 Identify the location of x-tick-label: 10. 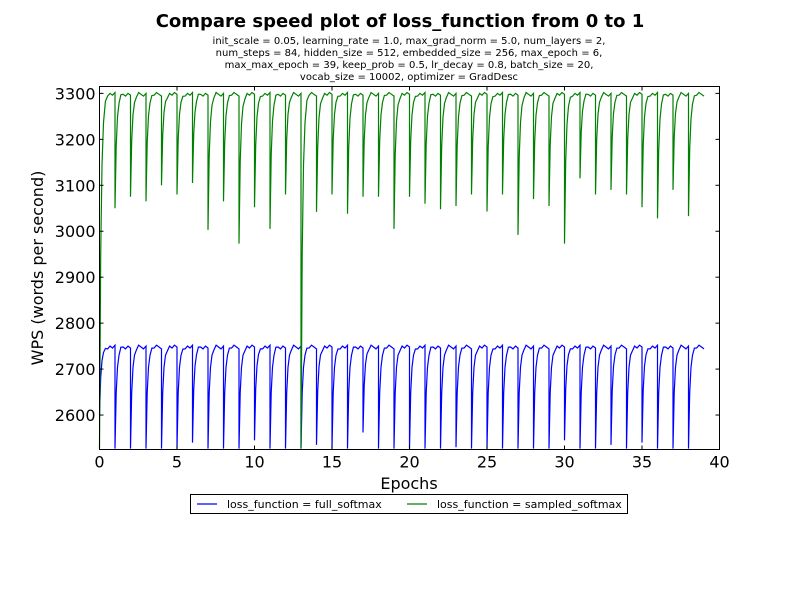
(254, 462).